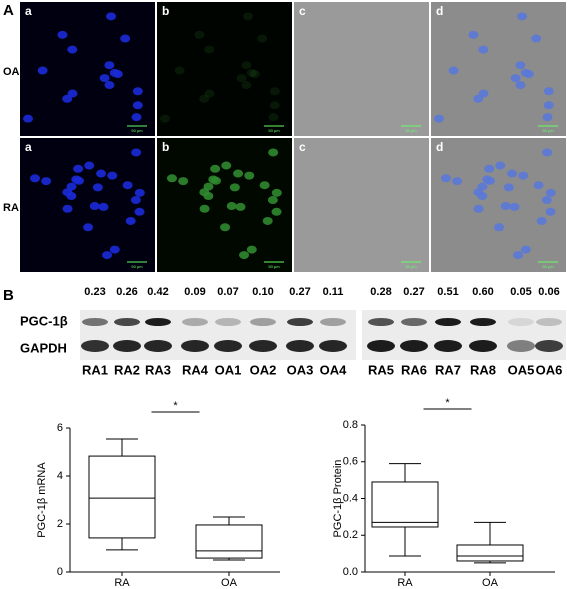  Describe the element at coordinates (218, 335) in the screenshot. I see `blot` at that location.